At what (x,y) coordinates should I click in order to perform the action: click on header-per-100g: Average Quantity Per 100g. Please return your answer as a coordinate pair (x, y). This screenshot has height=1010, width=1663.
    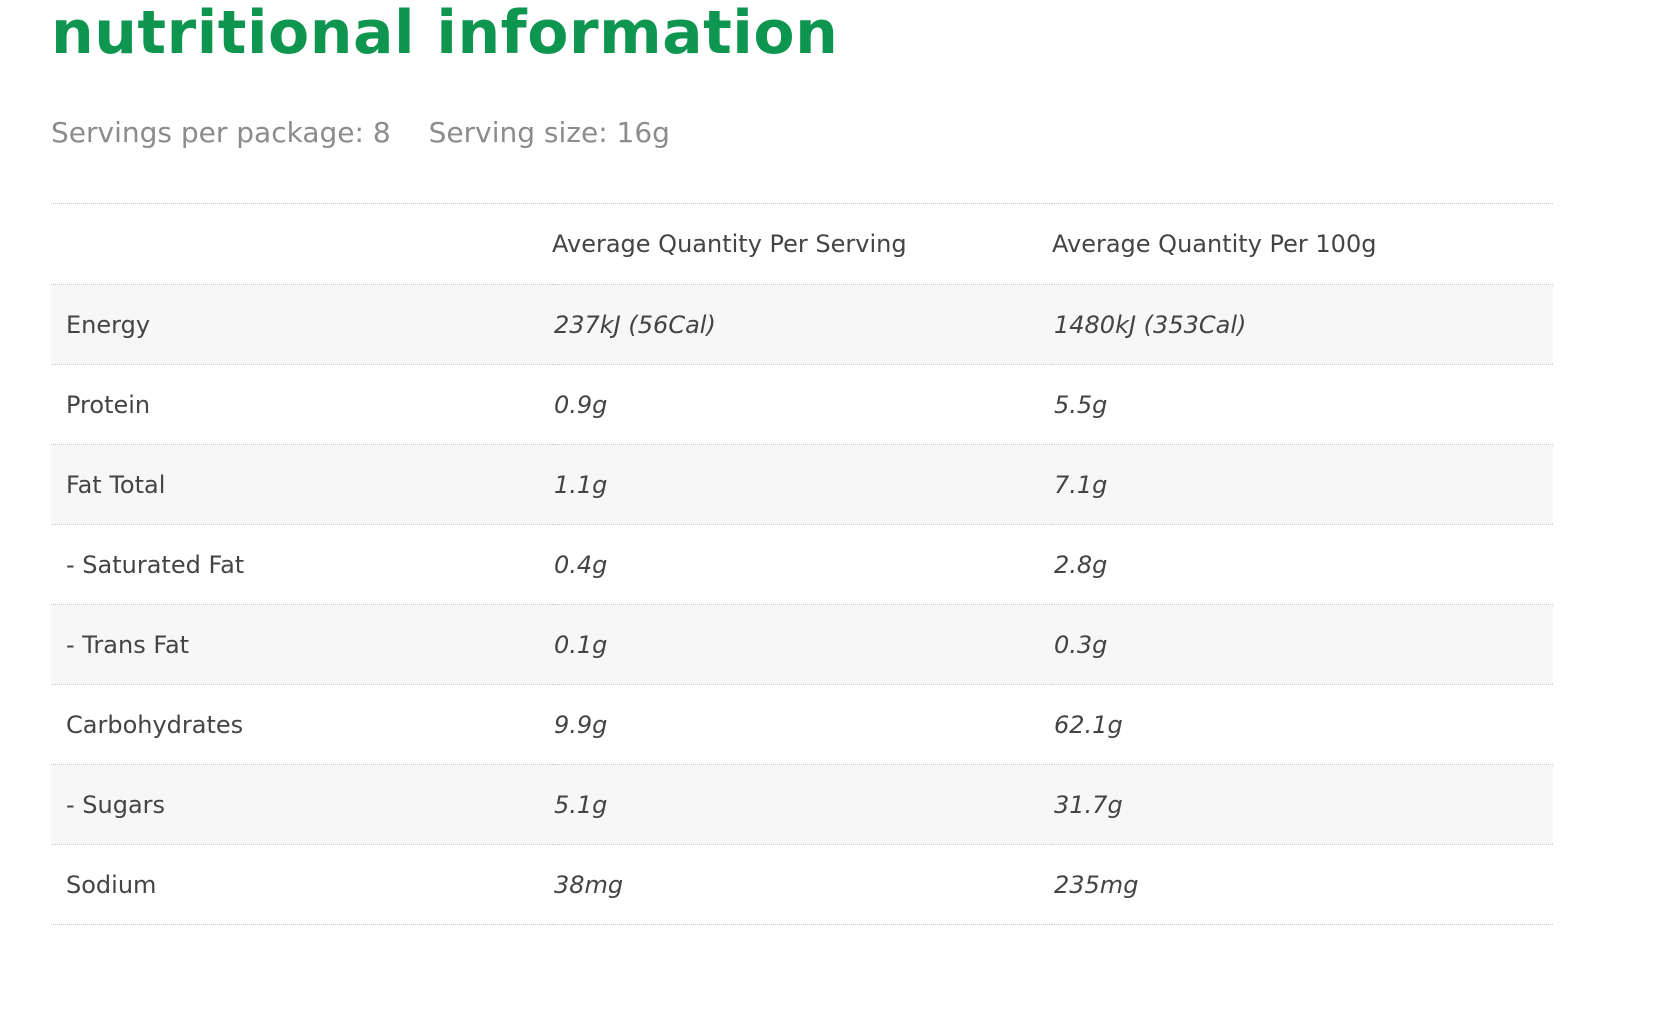
    Looking at the image, I should click on (1302, 244).